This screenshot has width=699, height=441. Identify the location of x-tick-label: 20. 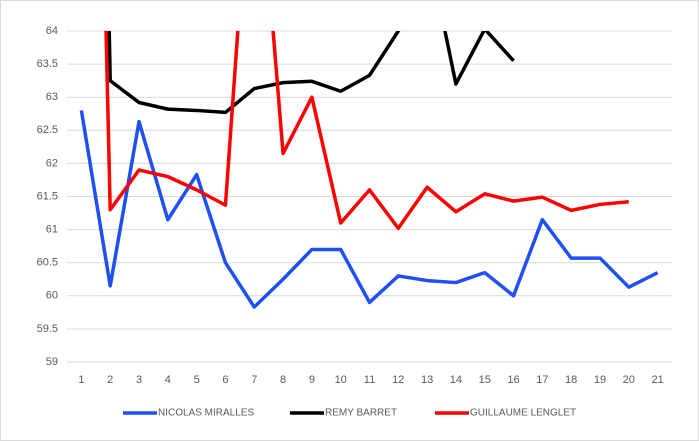
(629, 380).